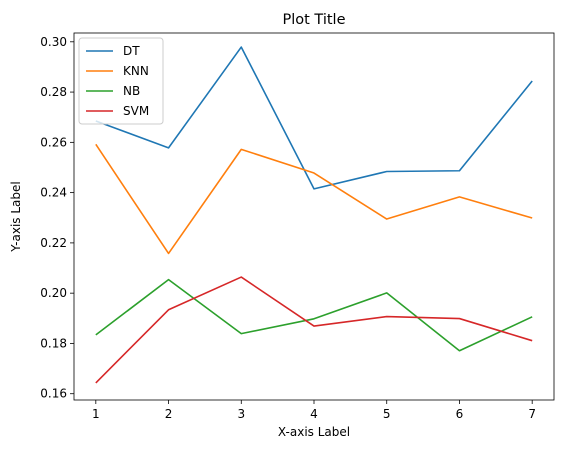 The width and height of the screenshot is (576, 455). What do you see at coordinates (53, 142) in the screenshot?
I see `y-tick-label: 0.26` at bounding box center [53, 142].